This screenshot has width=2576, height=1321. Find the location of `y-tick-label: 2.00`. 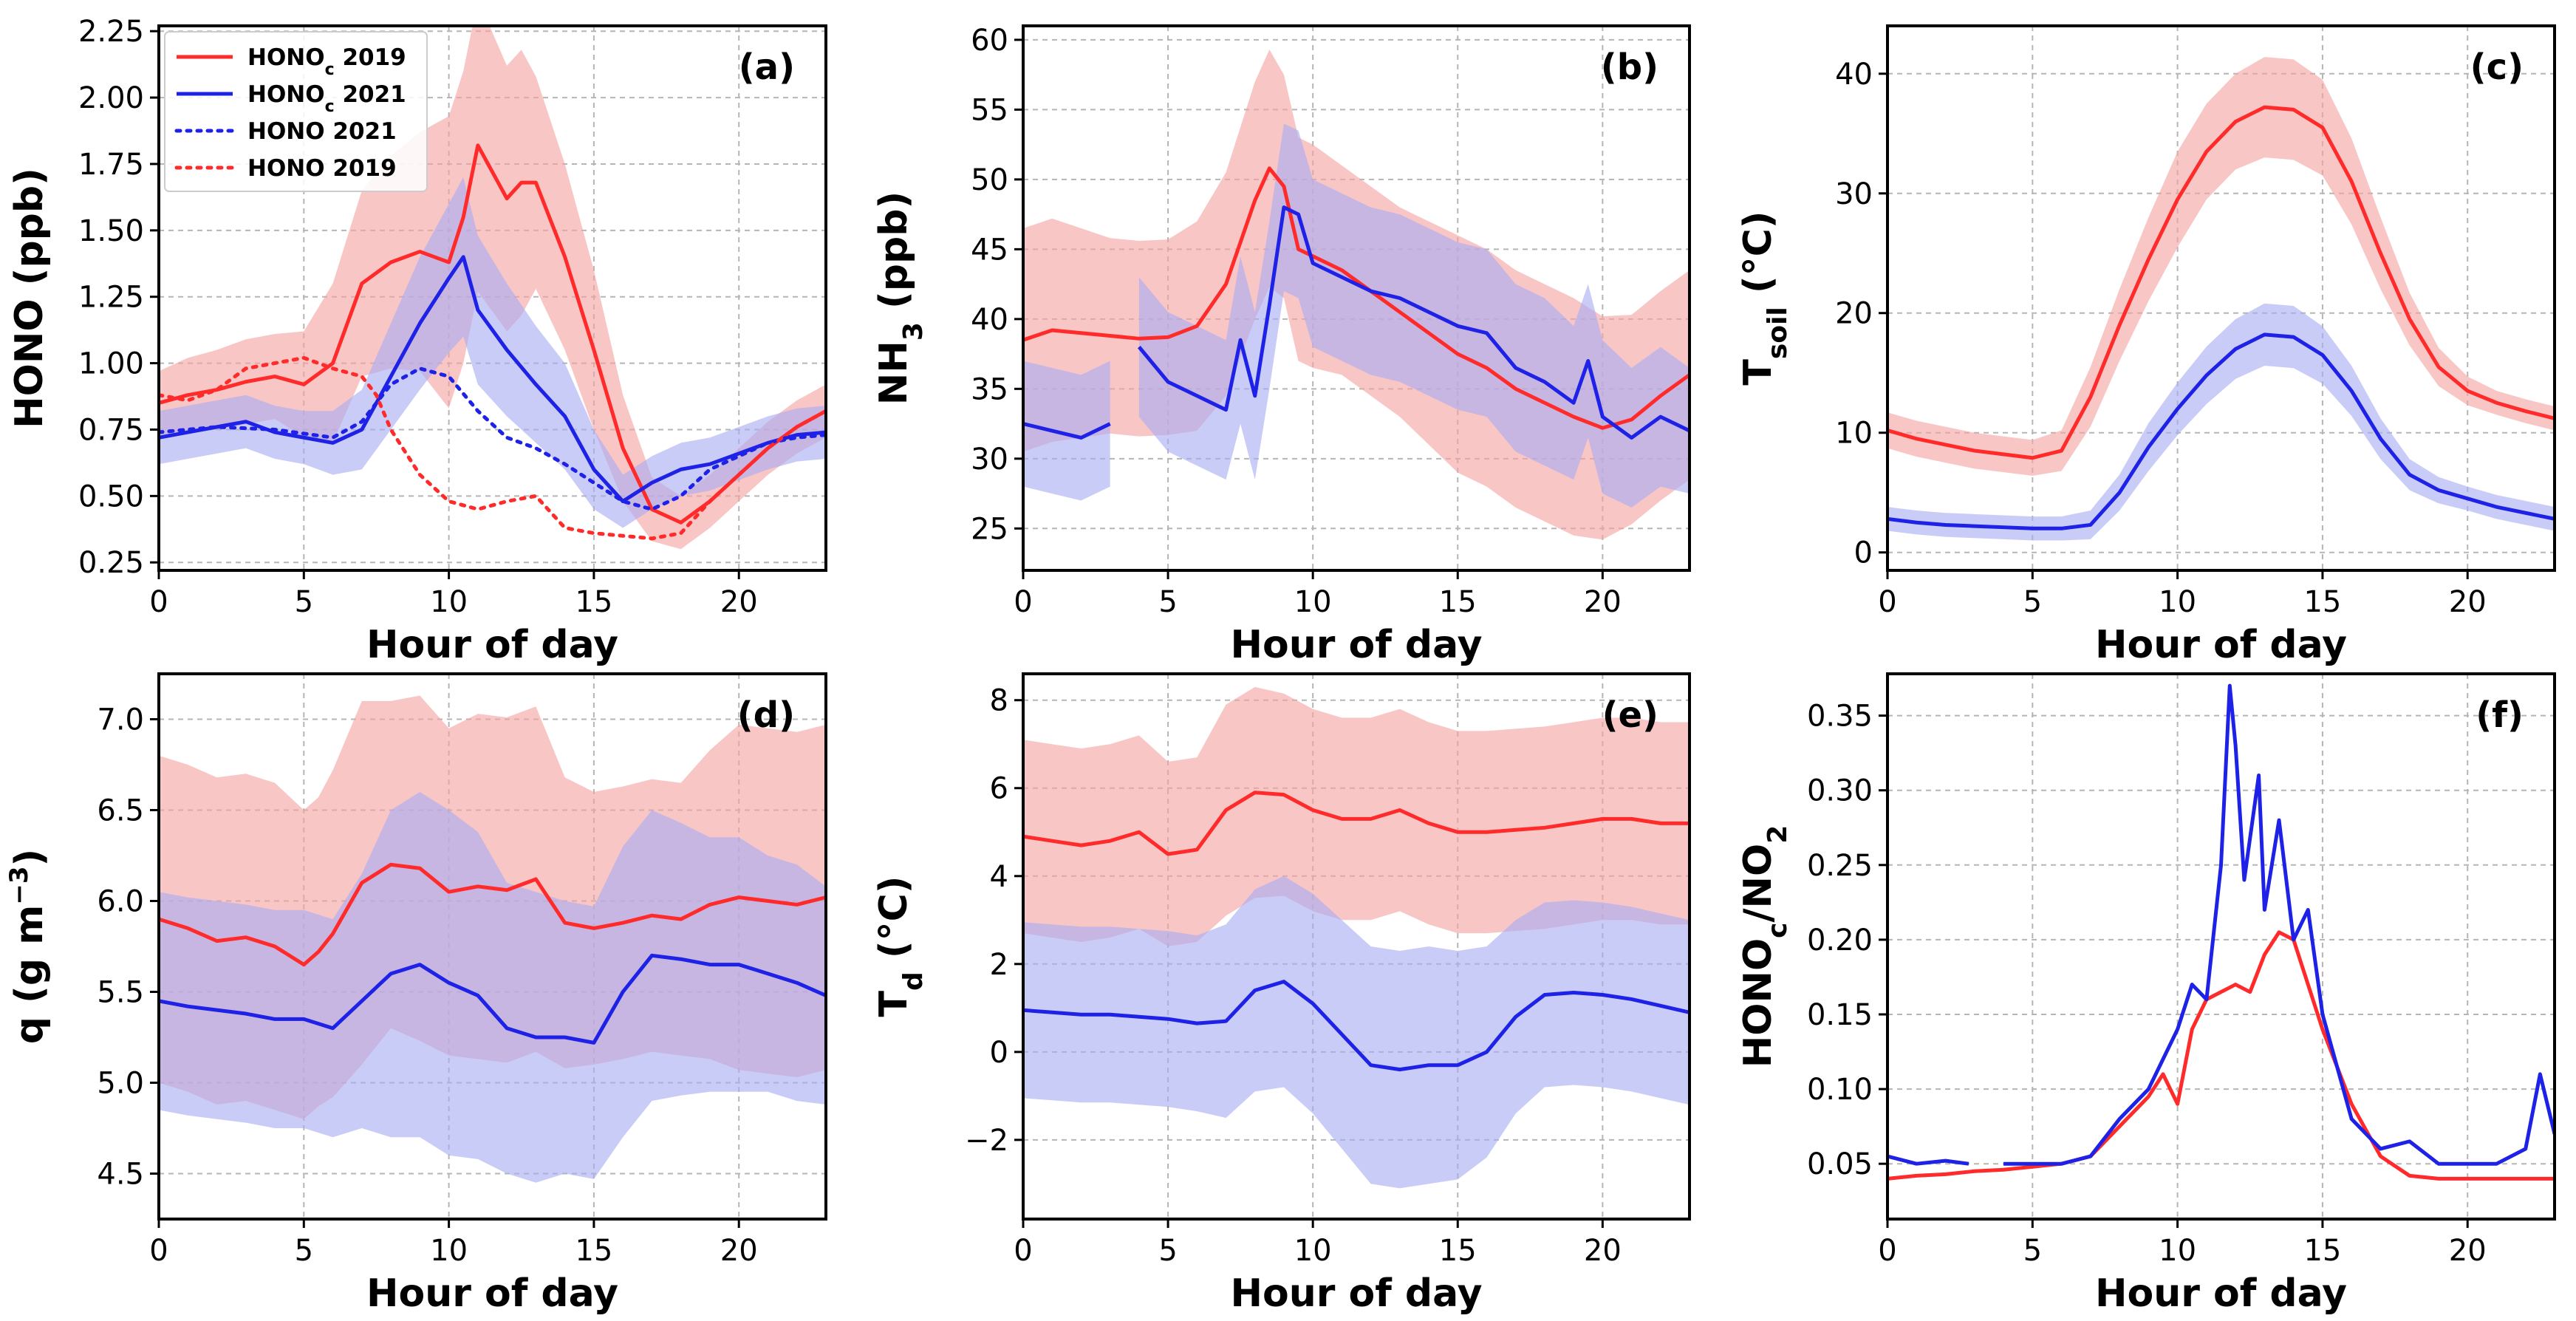

y-tick-label: 2.00 is located at coordinates (111, 98).